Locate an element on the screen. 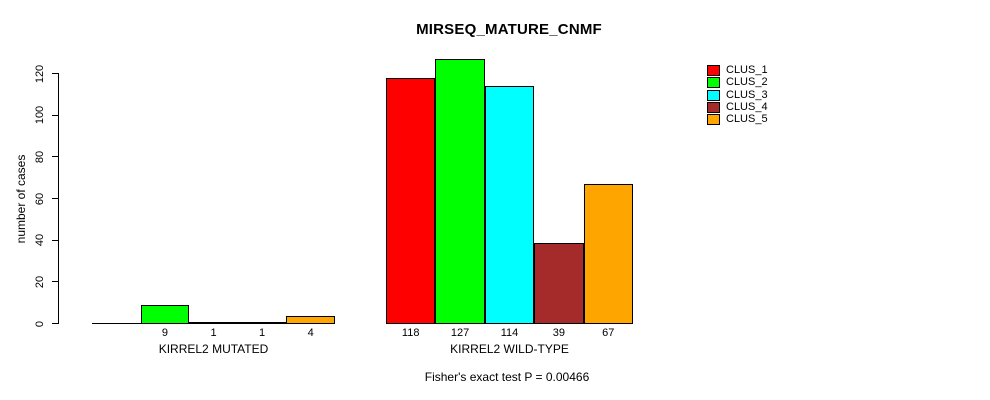 The height and width of the screenshot is (400, 990). y-axis-line is located at coordinates (58, 198).